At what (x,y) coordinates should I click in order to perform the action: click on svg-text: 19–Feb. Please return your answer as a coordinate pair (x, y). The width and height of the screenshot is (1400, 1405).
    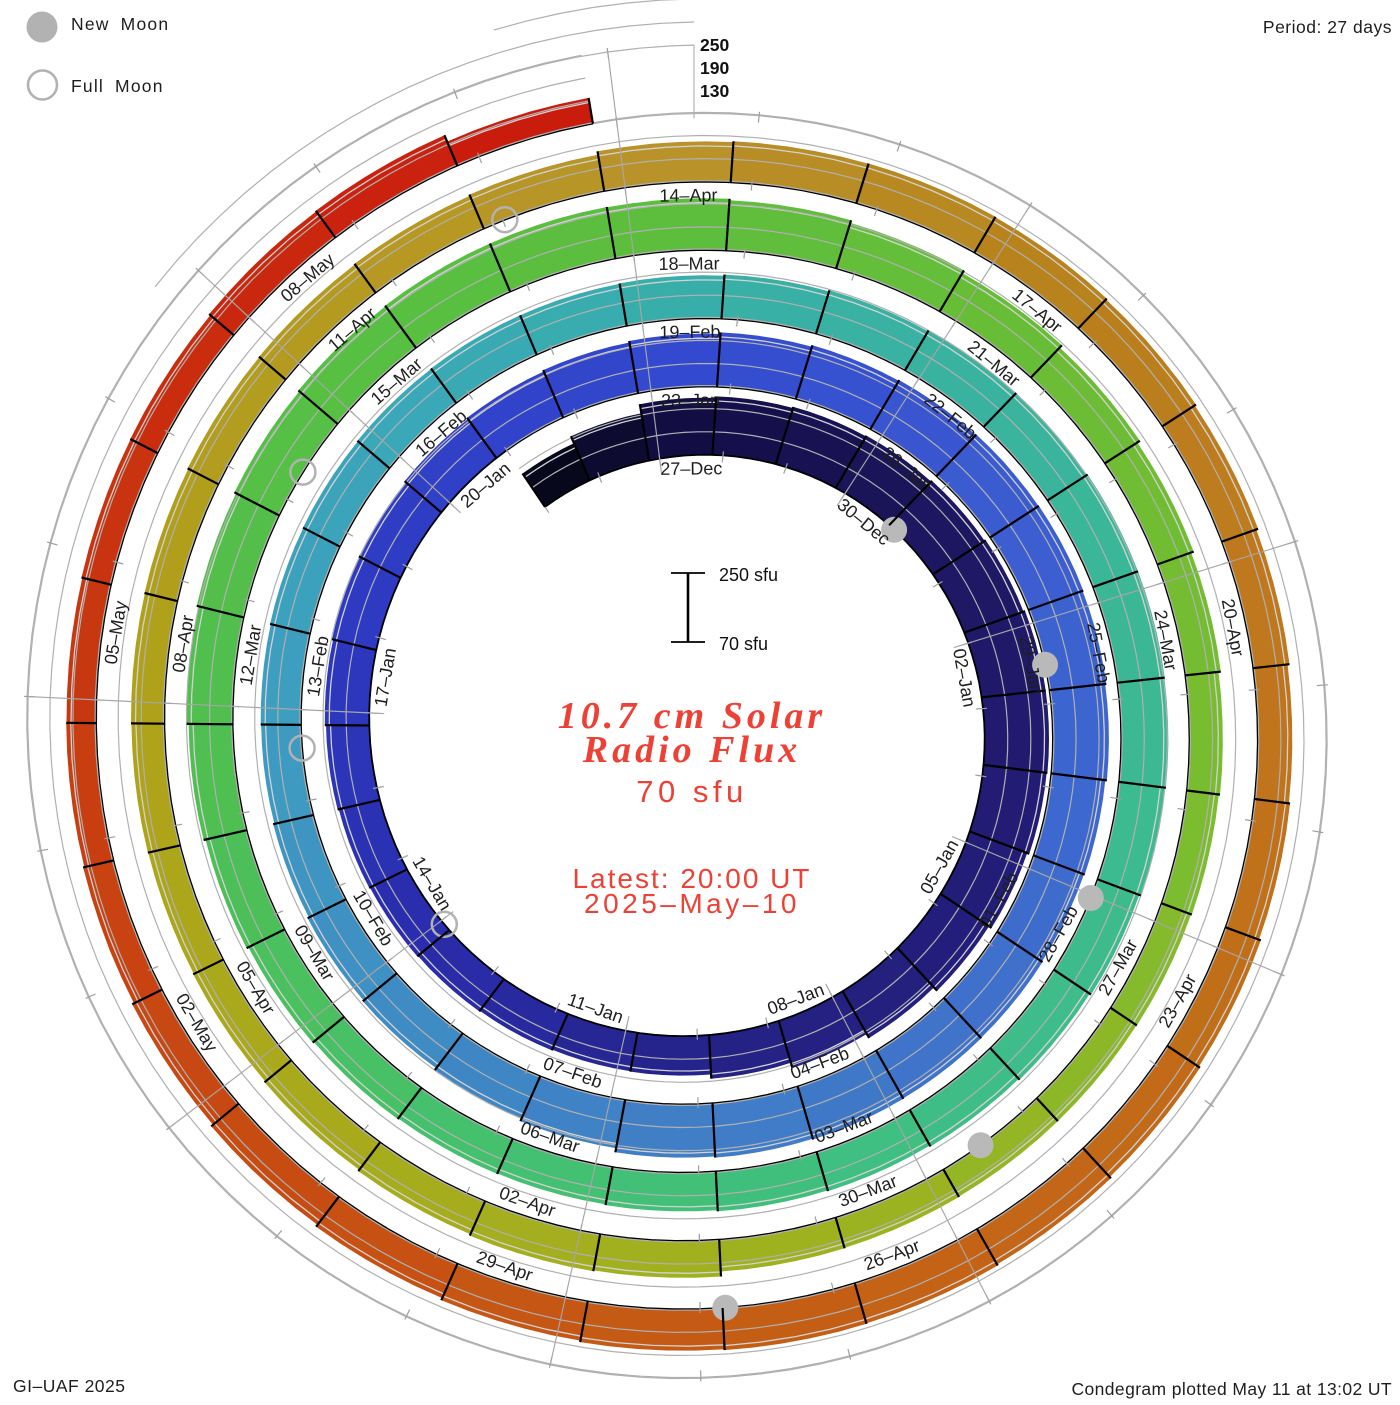
    Looking at the image, I should click on (689, 332).